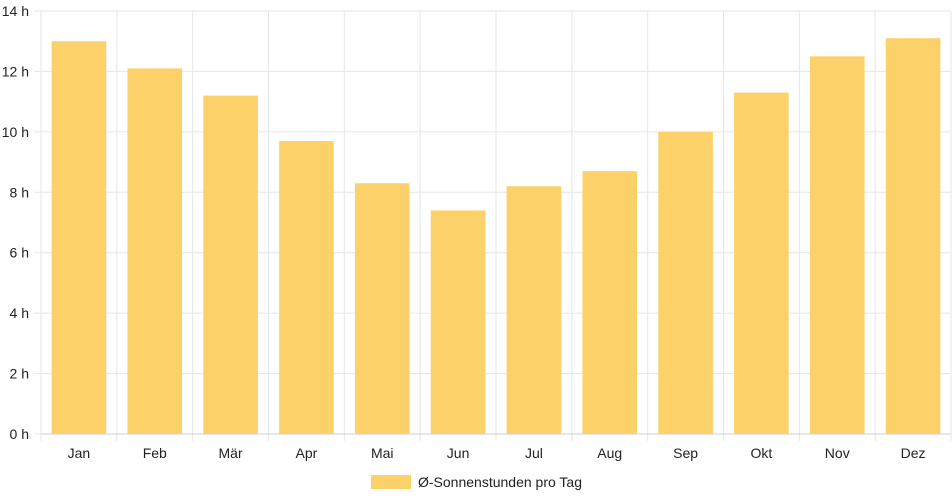 The width and height of the screenshot is (952, 500). I want to click on y-tick-label: 14 h, so click(15, 11).